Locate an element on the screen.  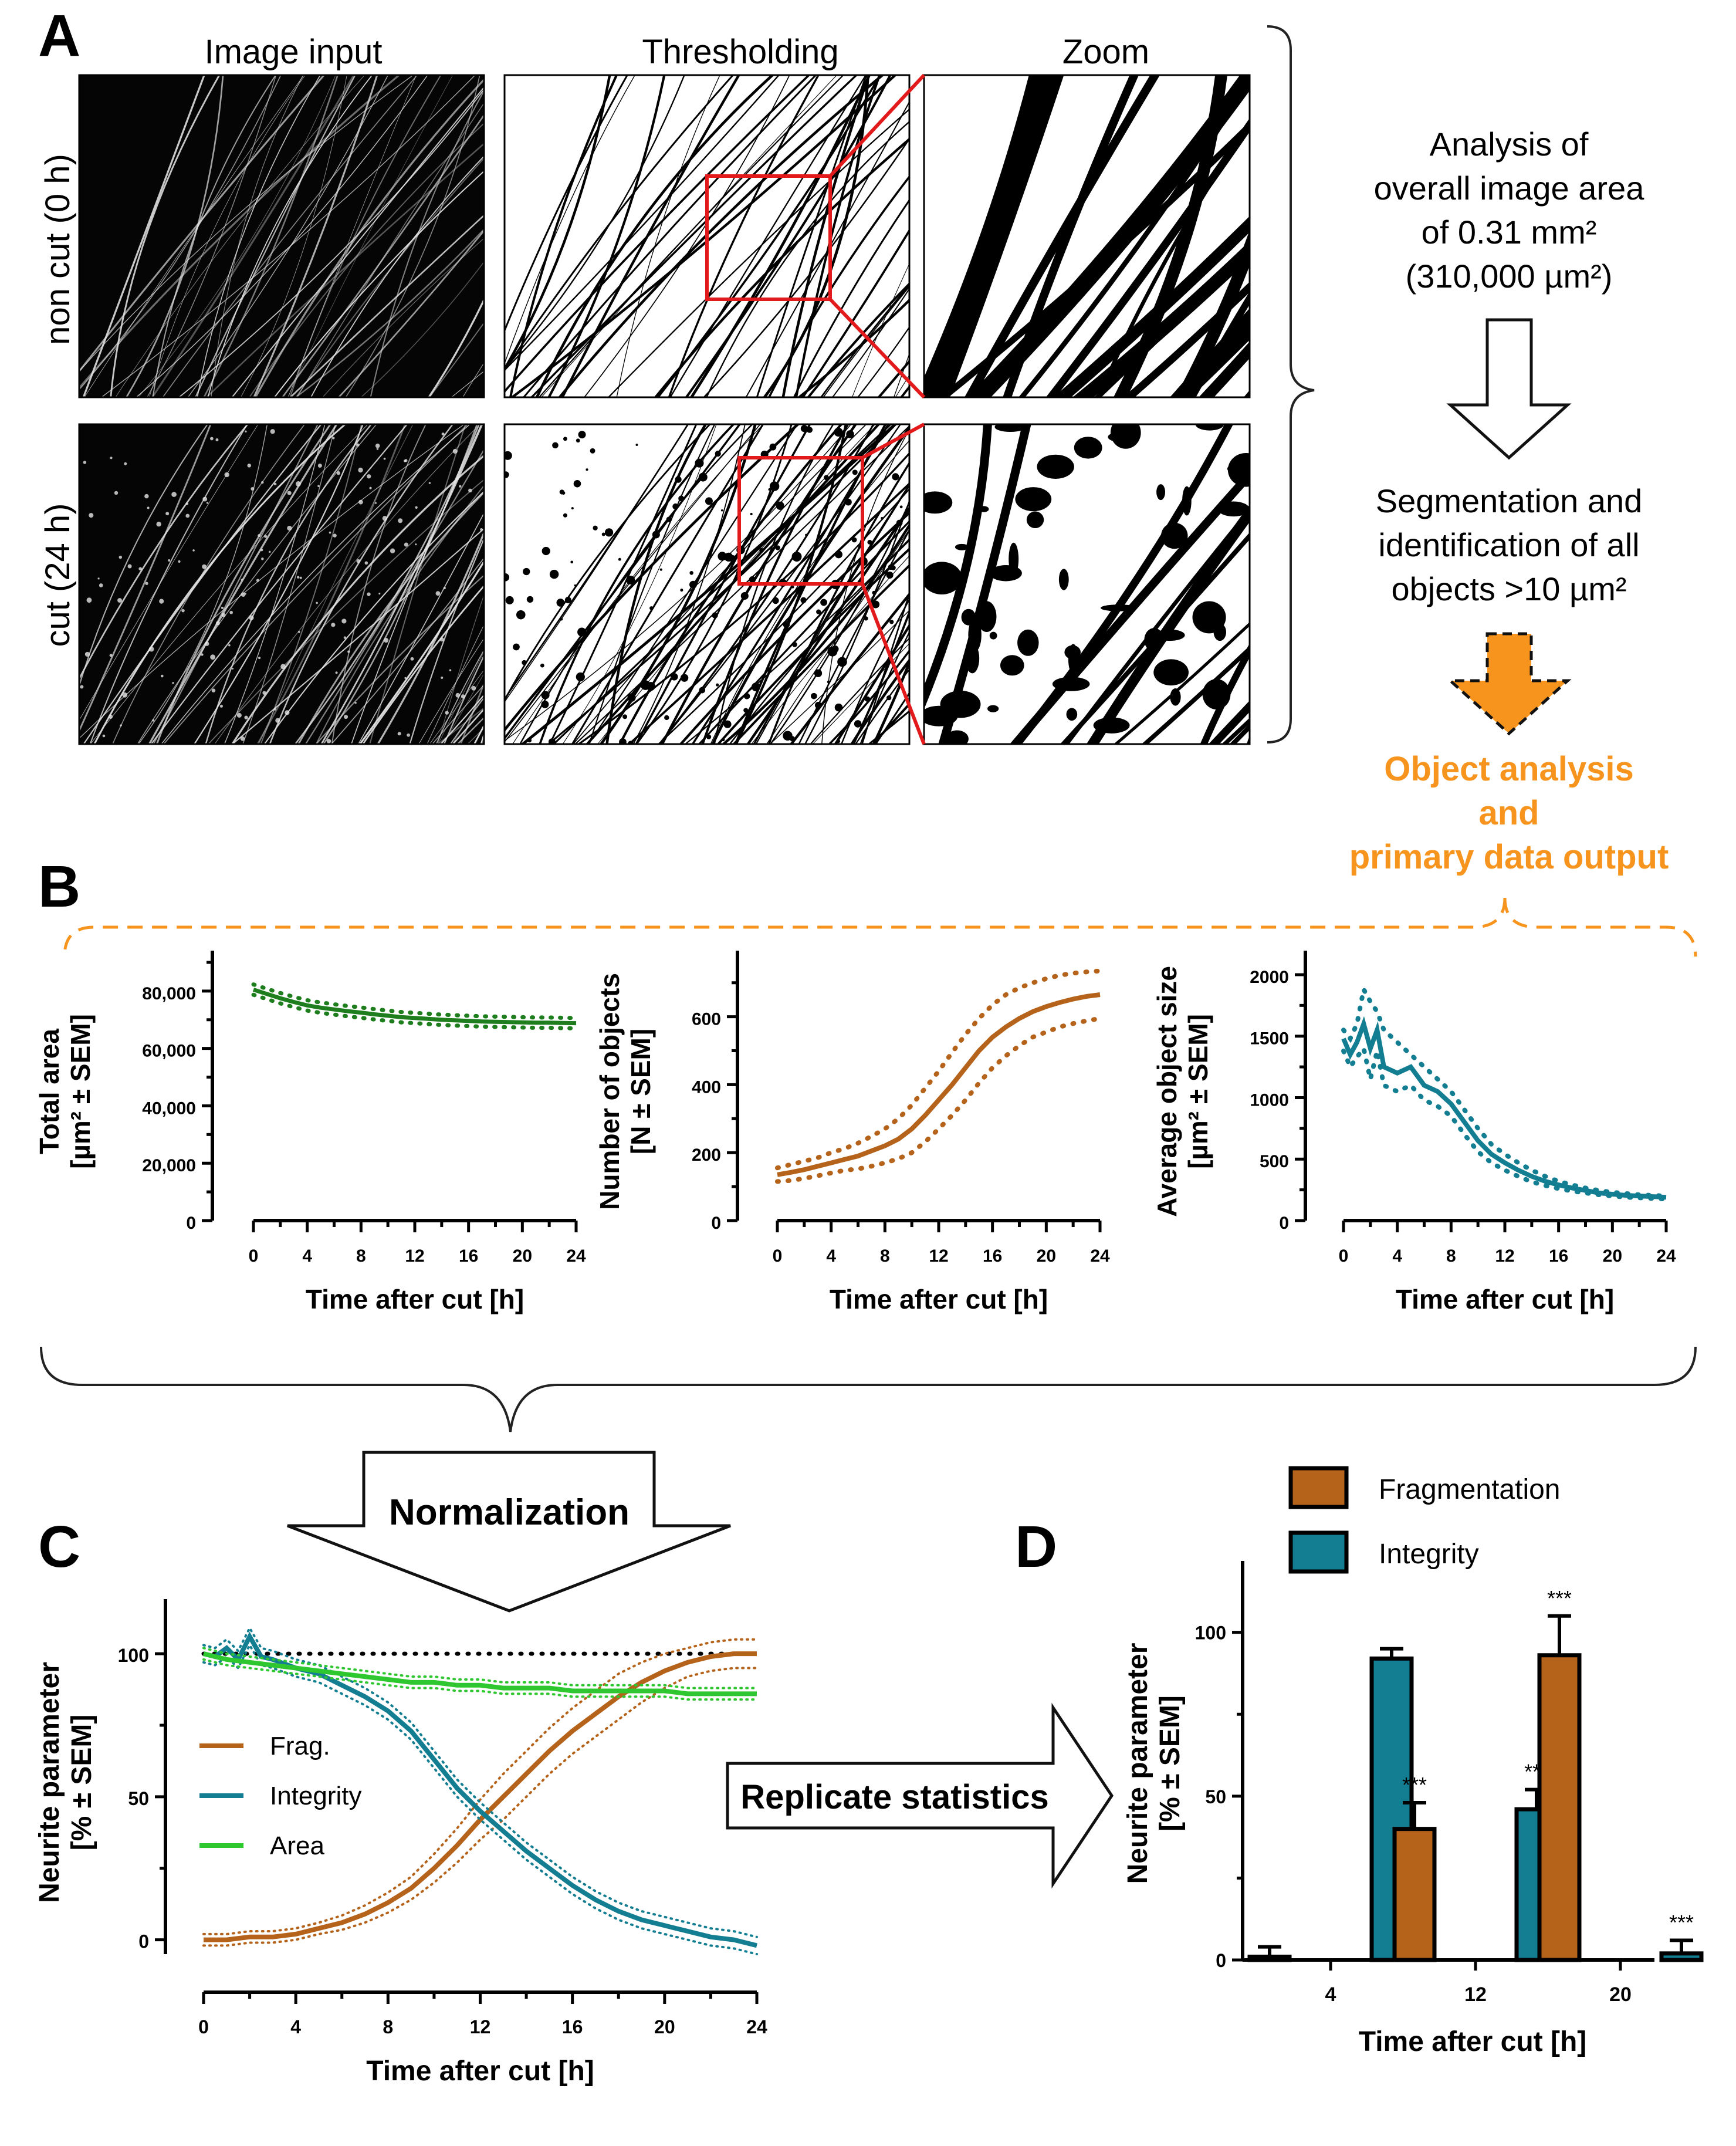
x-tick-label: 12 is located at coordinates (414, 1256).